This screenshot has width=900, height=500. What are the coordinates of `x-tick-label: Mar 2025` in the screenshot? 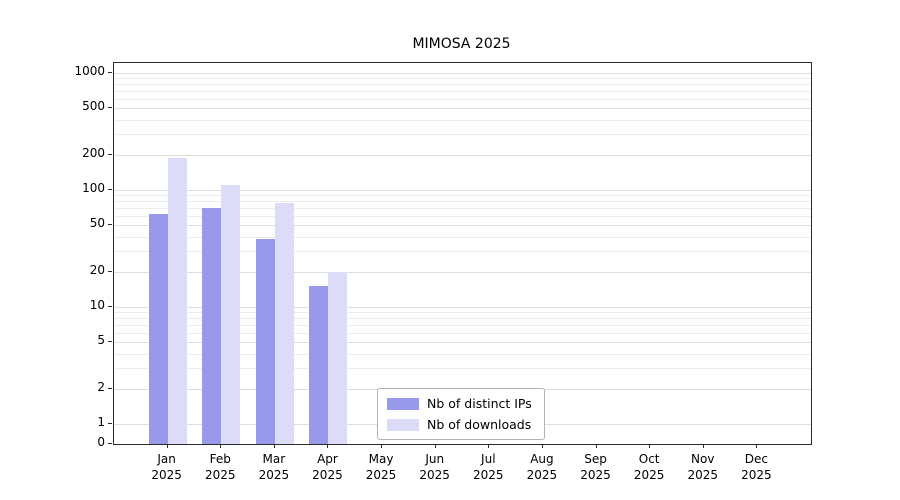 It's located at (274, 467).